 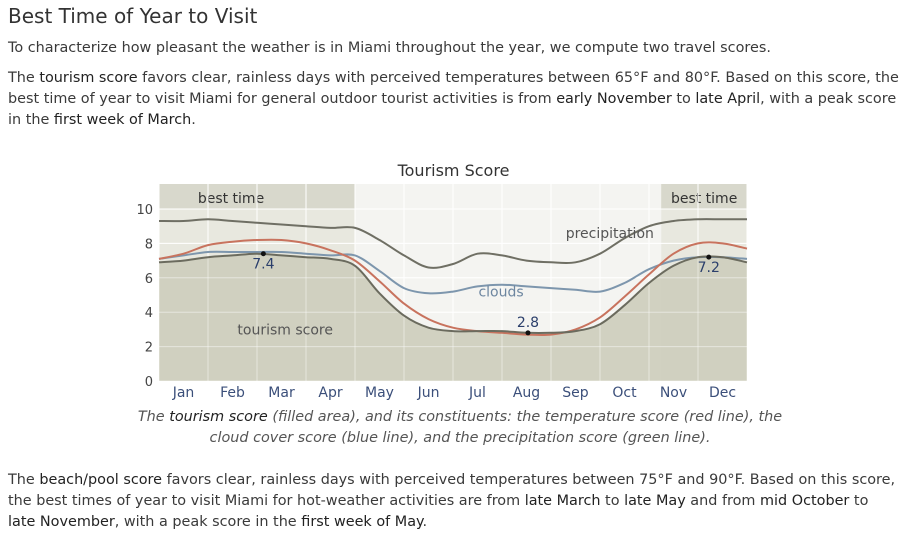 I want to click on precipitation-series-label: precipitation, so click(x=610, y=234).